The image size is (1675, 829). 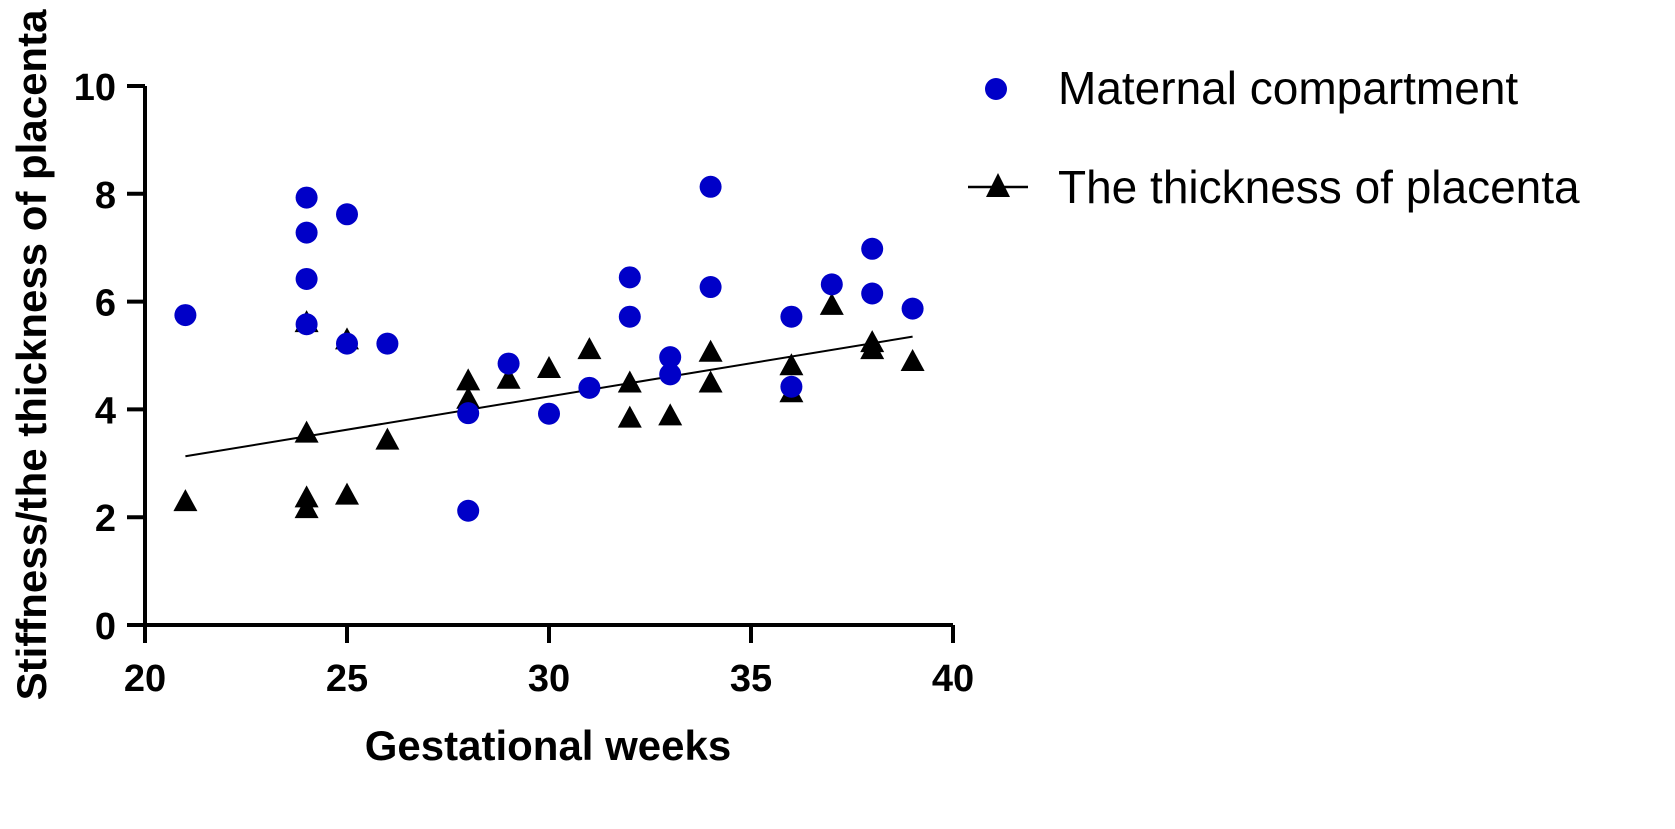 What do you see at coordinates (145, 679) in the screenshot?
I see `x-tick-label: 20` at bounding box center [145, 679].